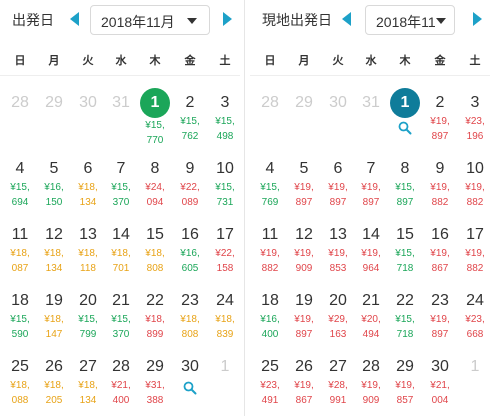 The image size is (490, 416). What do you see at coordinates (405, 250) in the screenshot?
I see `day-cell: 15 ¥15, 718` at bounding box center [405, 250].